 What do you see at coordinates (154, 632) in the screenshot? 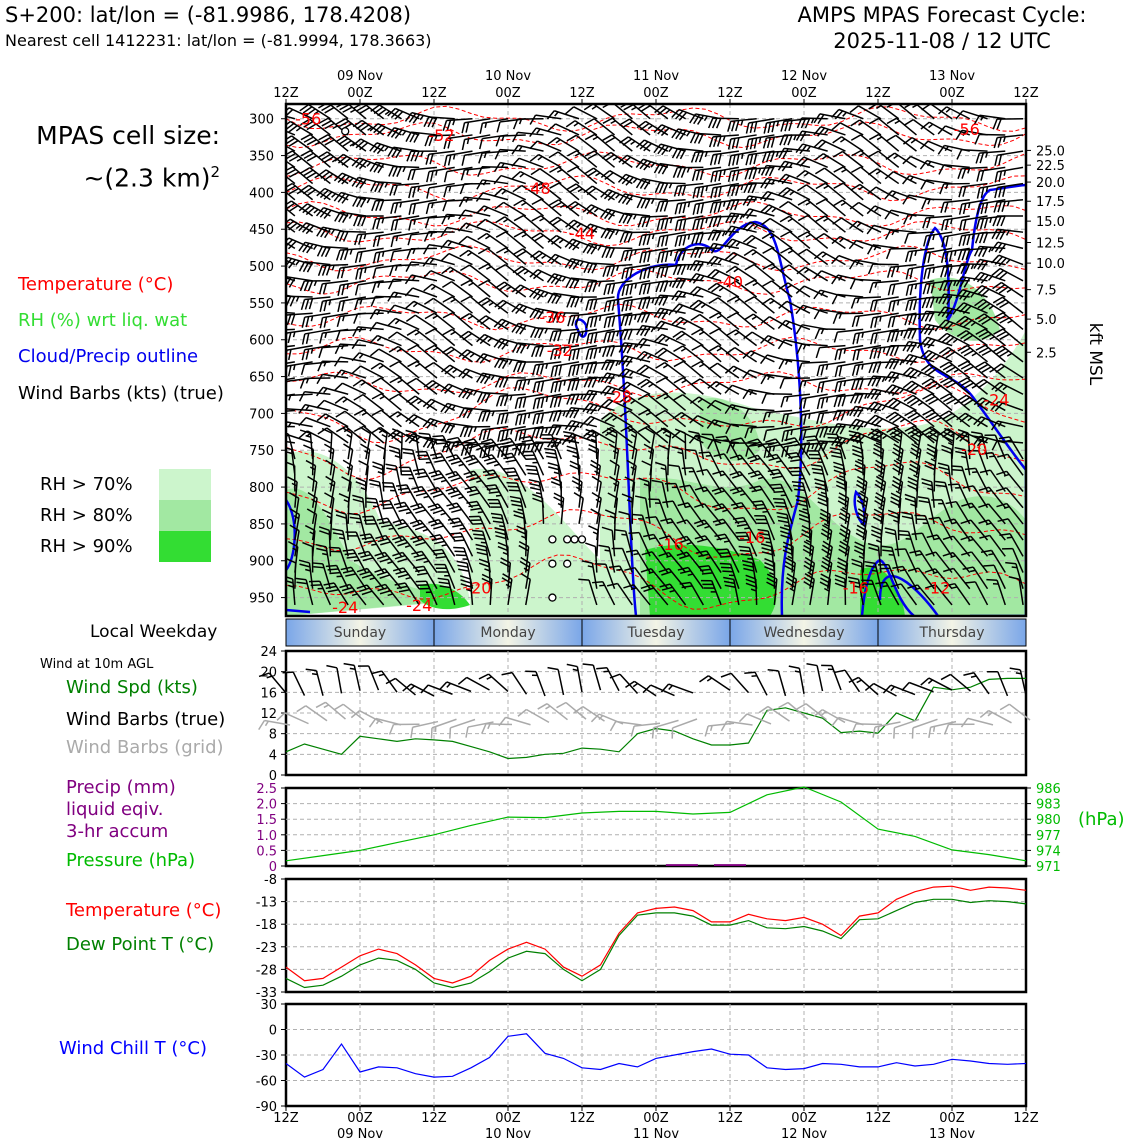
I see `weekday-label: Local Weekday` at bounding box center [154, 632].